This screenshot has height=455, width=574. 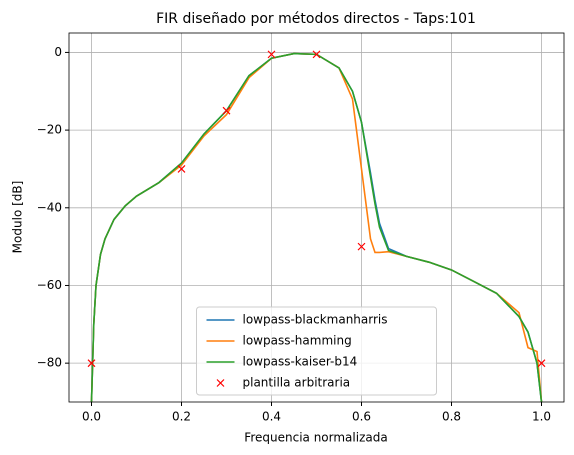 What do you see at coordinates (316, 351) in the screenshot?
I see `legend-box` at bounding box center [316, 351].